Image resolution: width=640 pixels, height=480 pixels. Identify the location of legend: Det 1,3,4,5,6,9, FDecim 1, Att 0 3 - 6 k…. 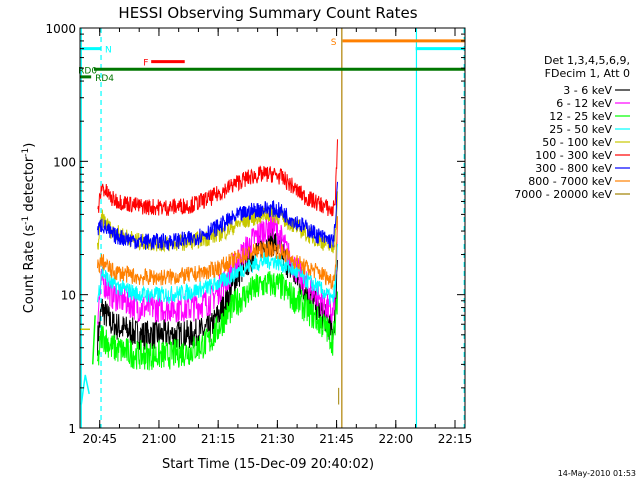
(572, 127).